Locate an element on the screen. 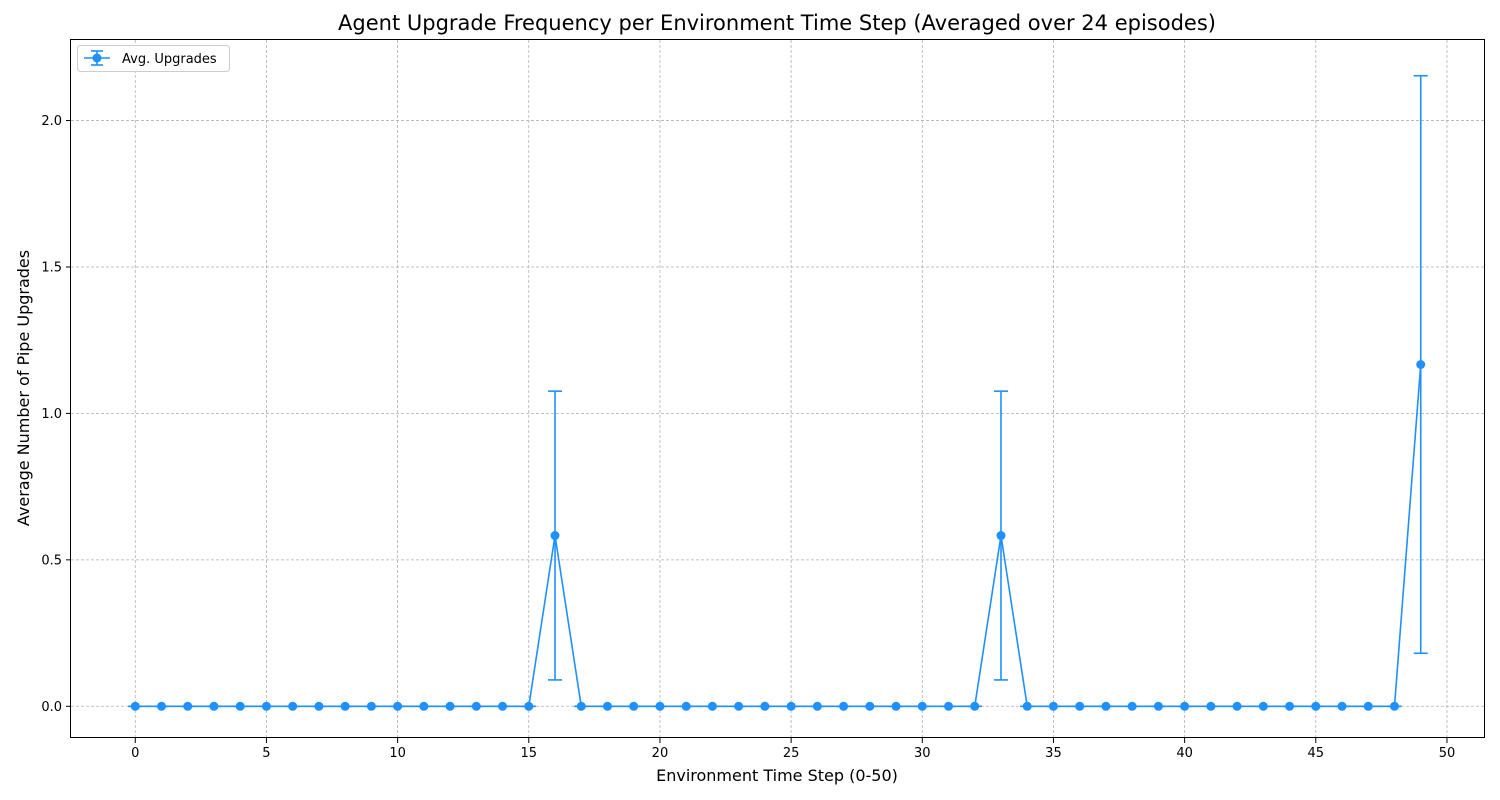  x-axis-label: Environment Time Step (0-50) is located at coordinates (777, 775).